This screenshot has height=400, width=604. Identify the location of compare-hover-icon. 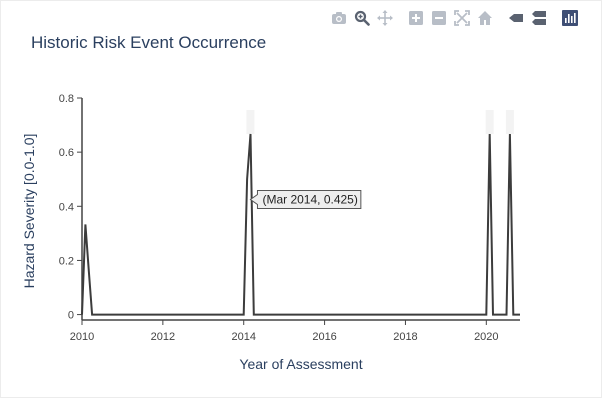
(539, 18).